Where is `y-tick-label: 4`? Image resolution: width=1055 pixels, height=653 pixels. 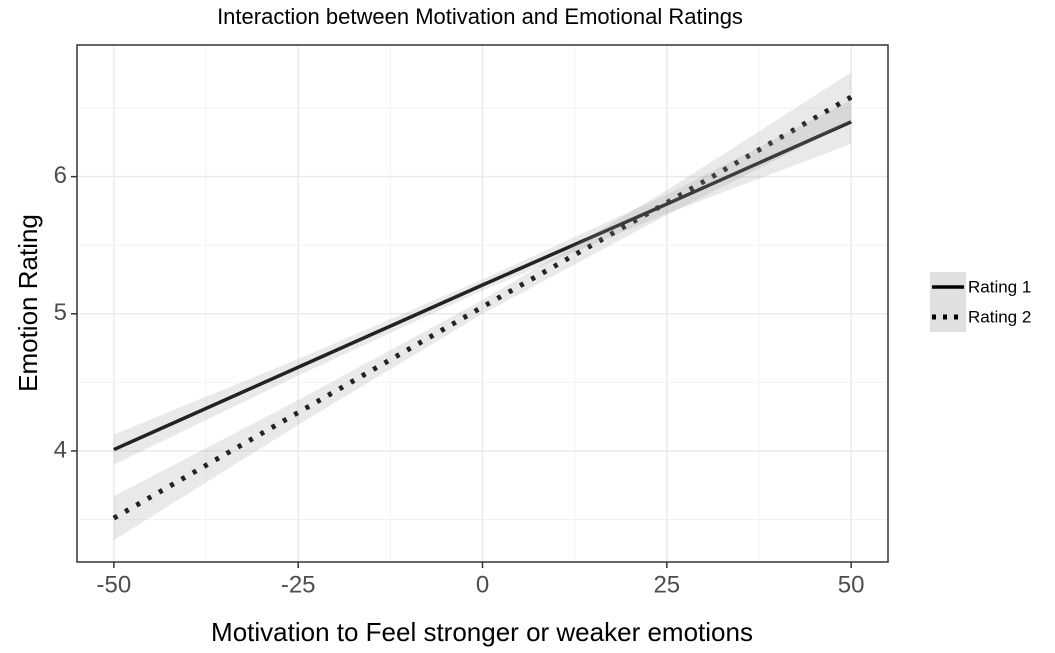 y-tick-label: 4 is located at coordinates (60, 449).